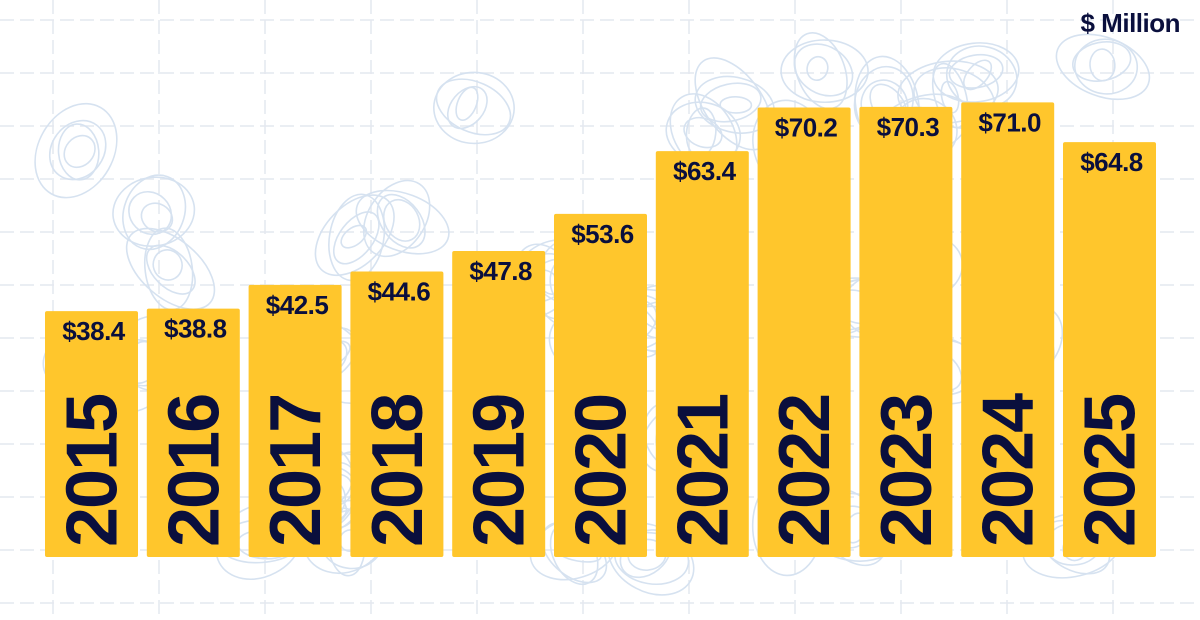  What do you see at coordinates (500, 271) in the screenshot?
I see `data-label: $47.8` at bounding box center [500, 271].